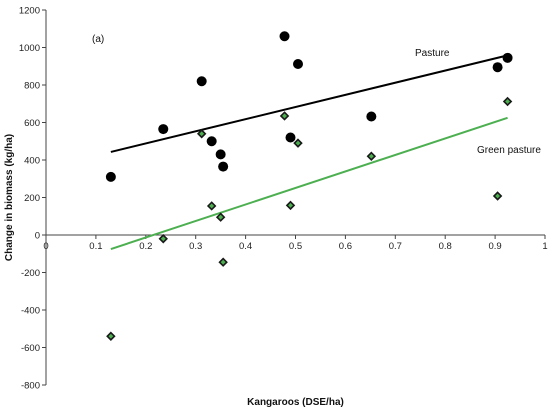  I want to click on y-tick-label: -800, so click(30, 386).